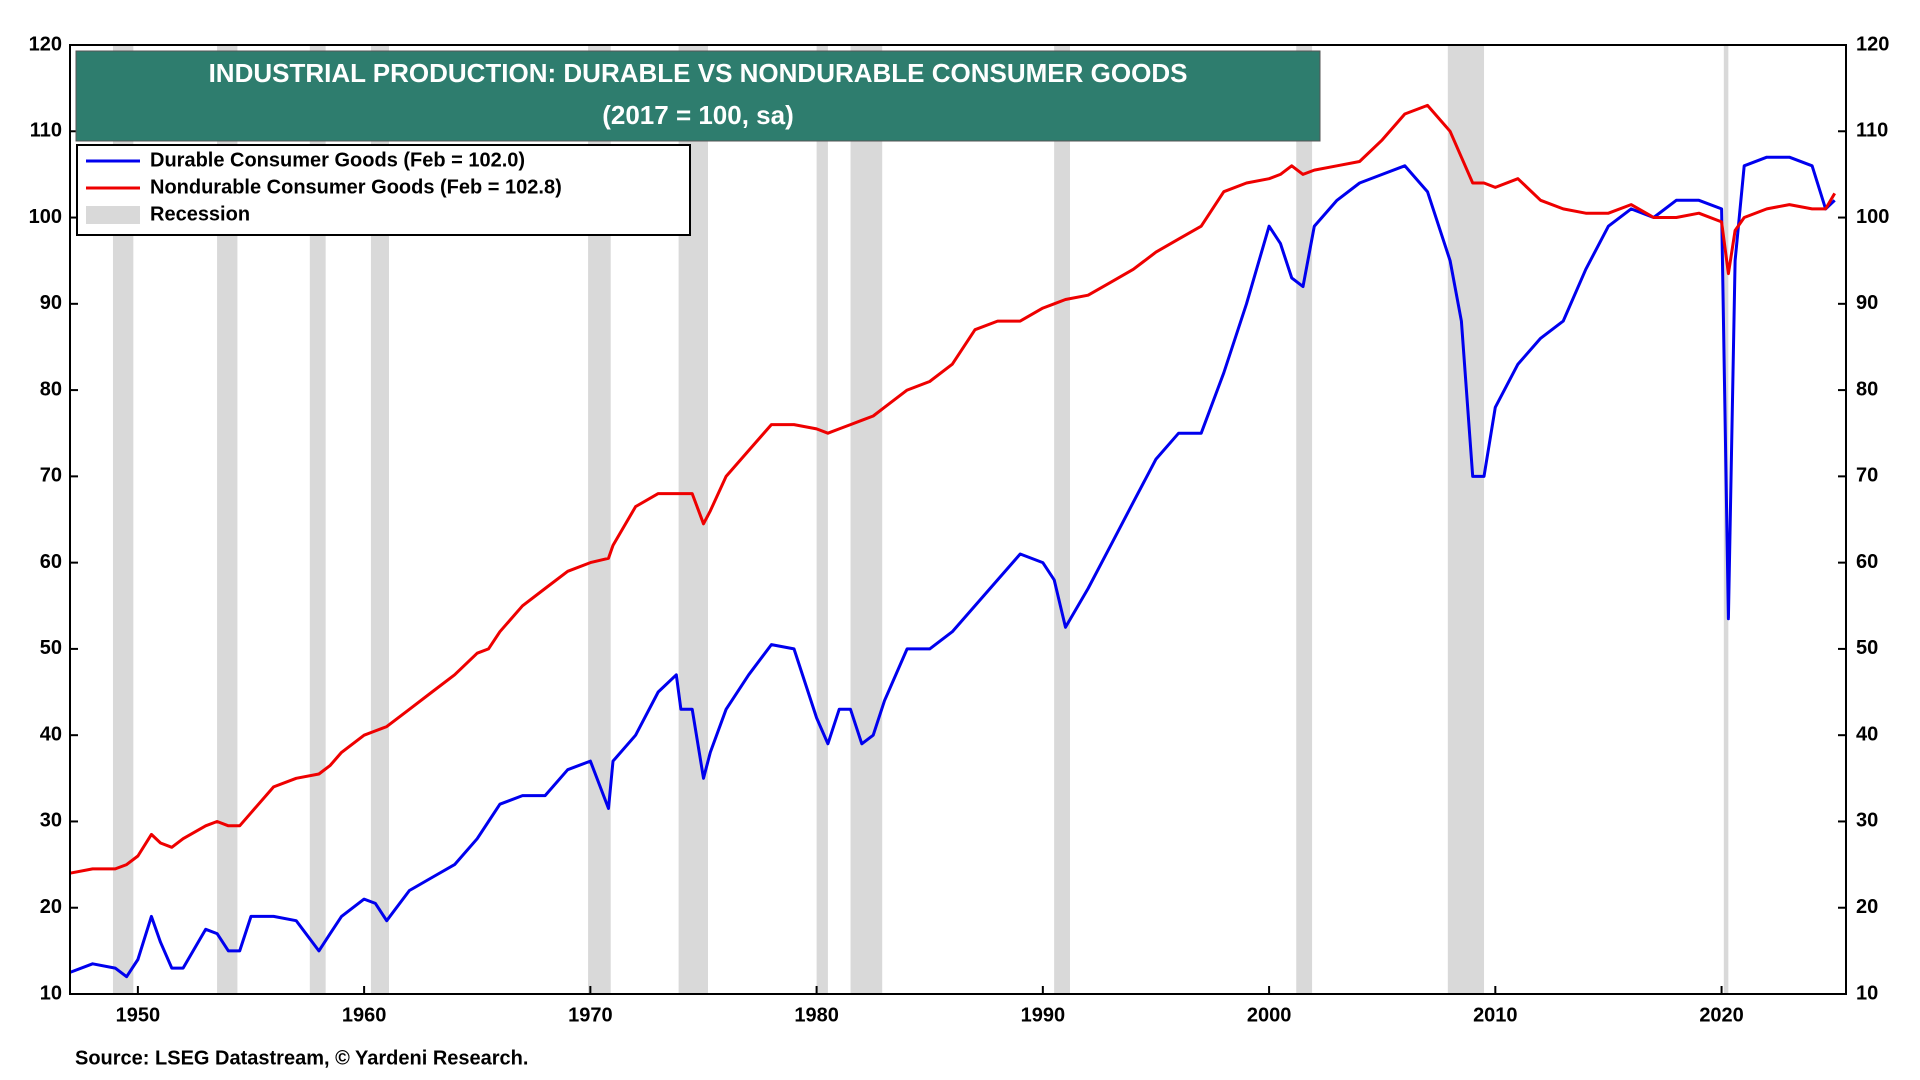 The height and width of the screenshot is (1080, 1920). What do you see at coordinates (51, 303) in the screenshot?
I see `y-tick-label: 90` at bounding box center [51, 303].